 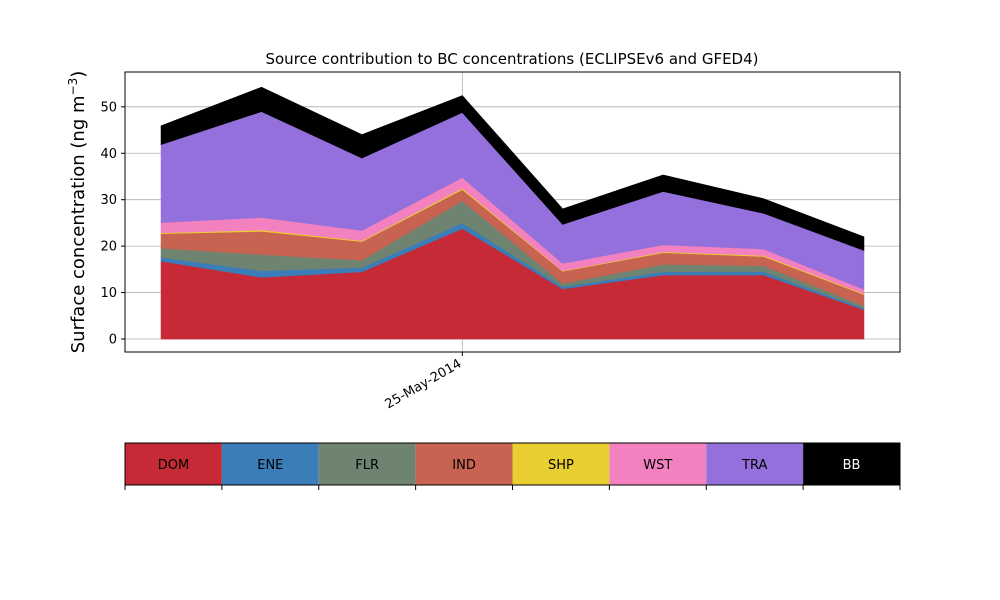 I want to click on y-tick-label-2: 20, so click(x=108, y=247).